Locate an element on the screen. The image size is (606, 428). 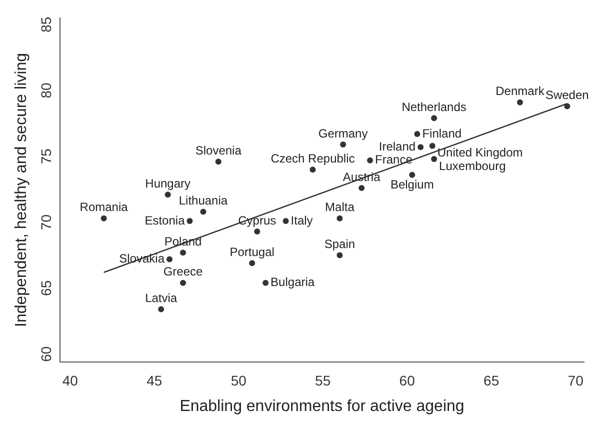
annotation: Italy is located at coordinates (301, 220).